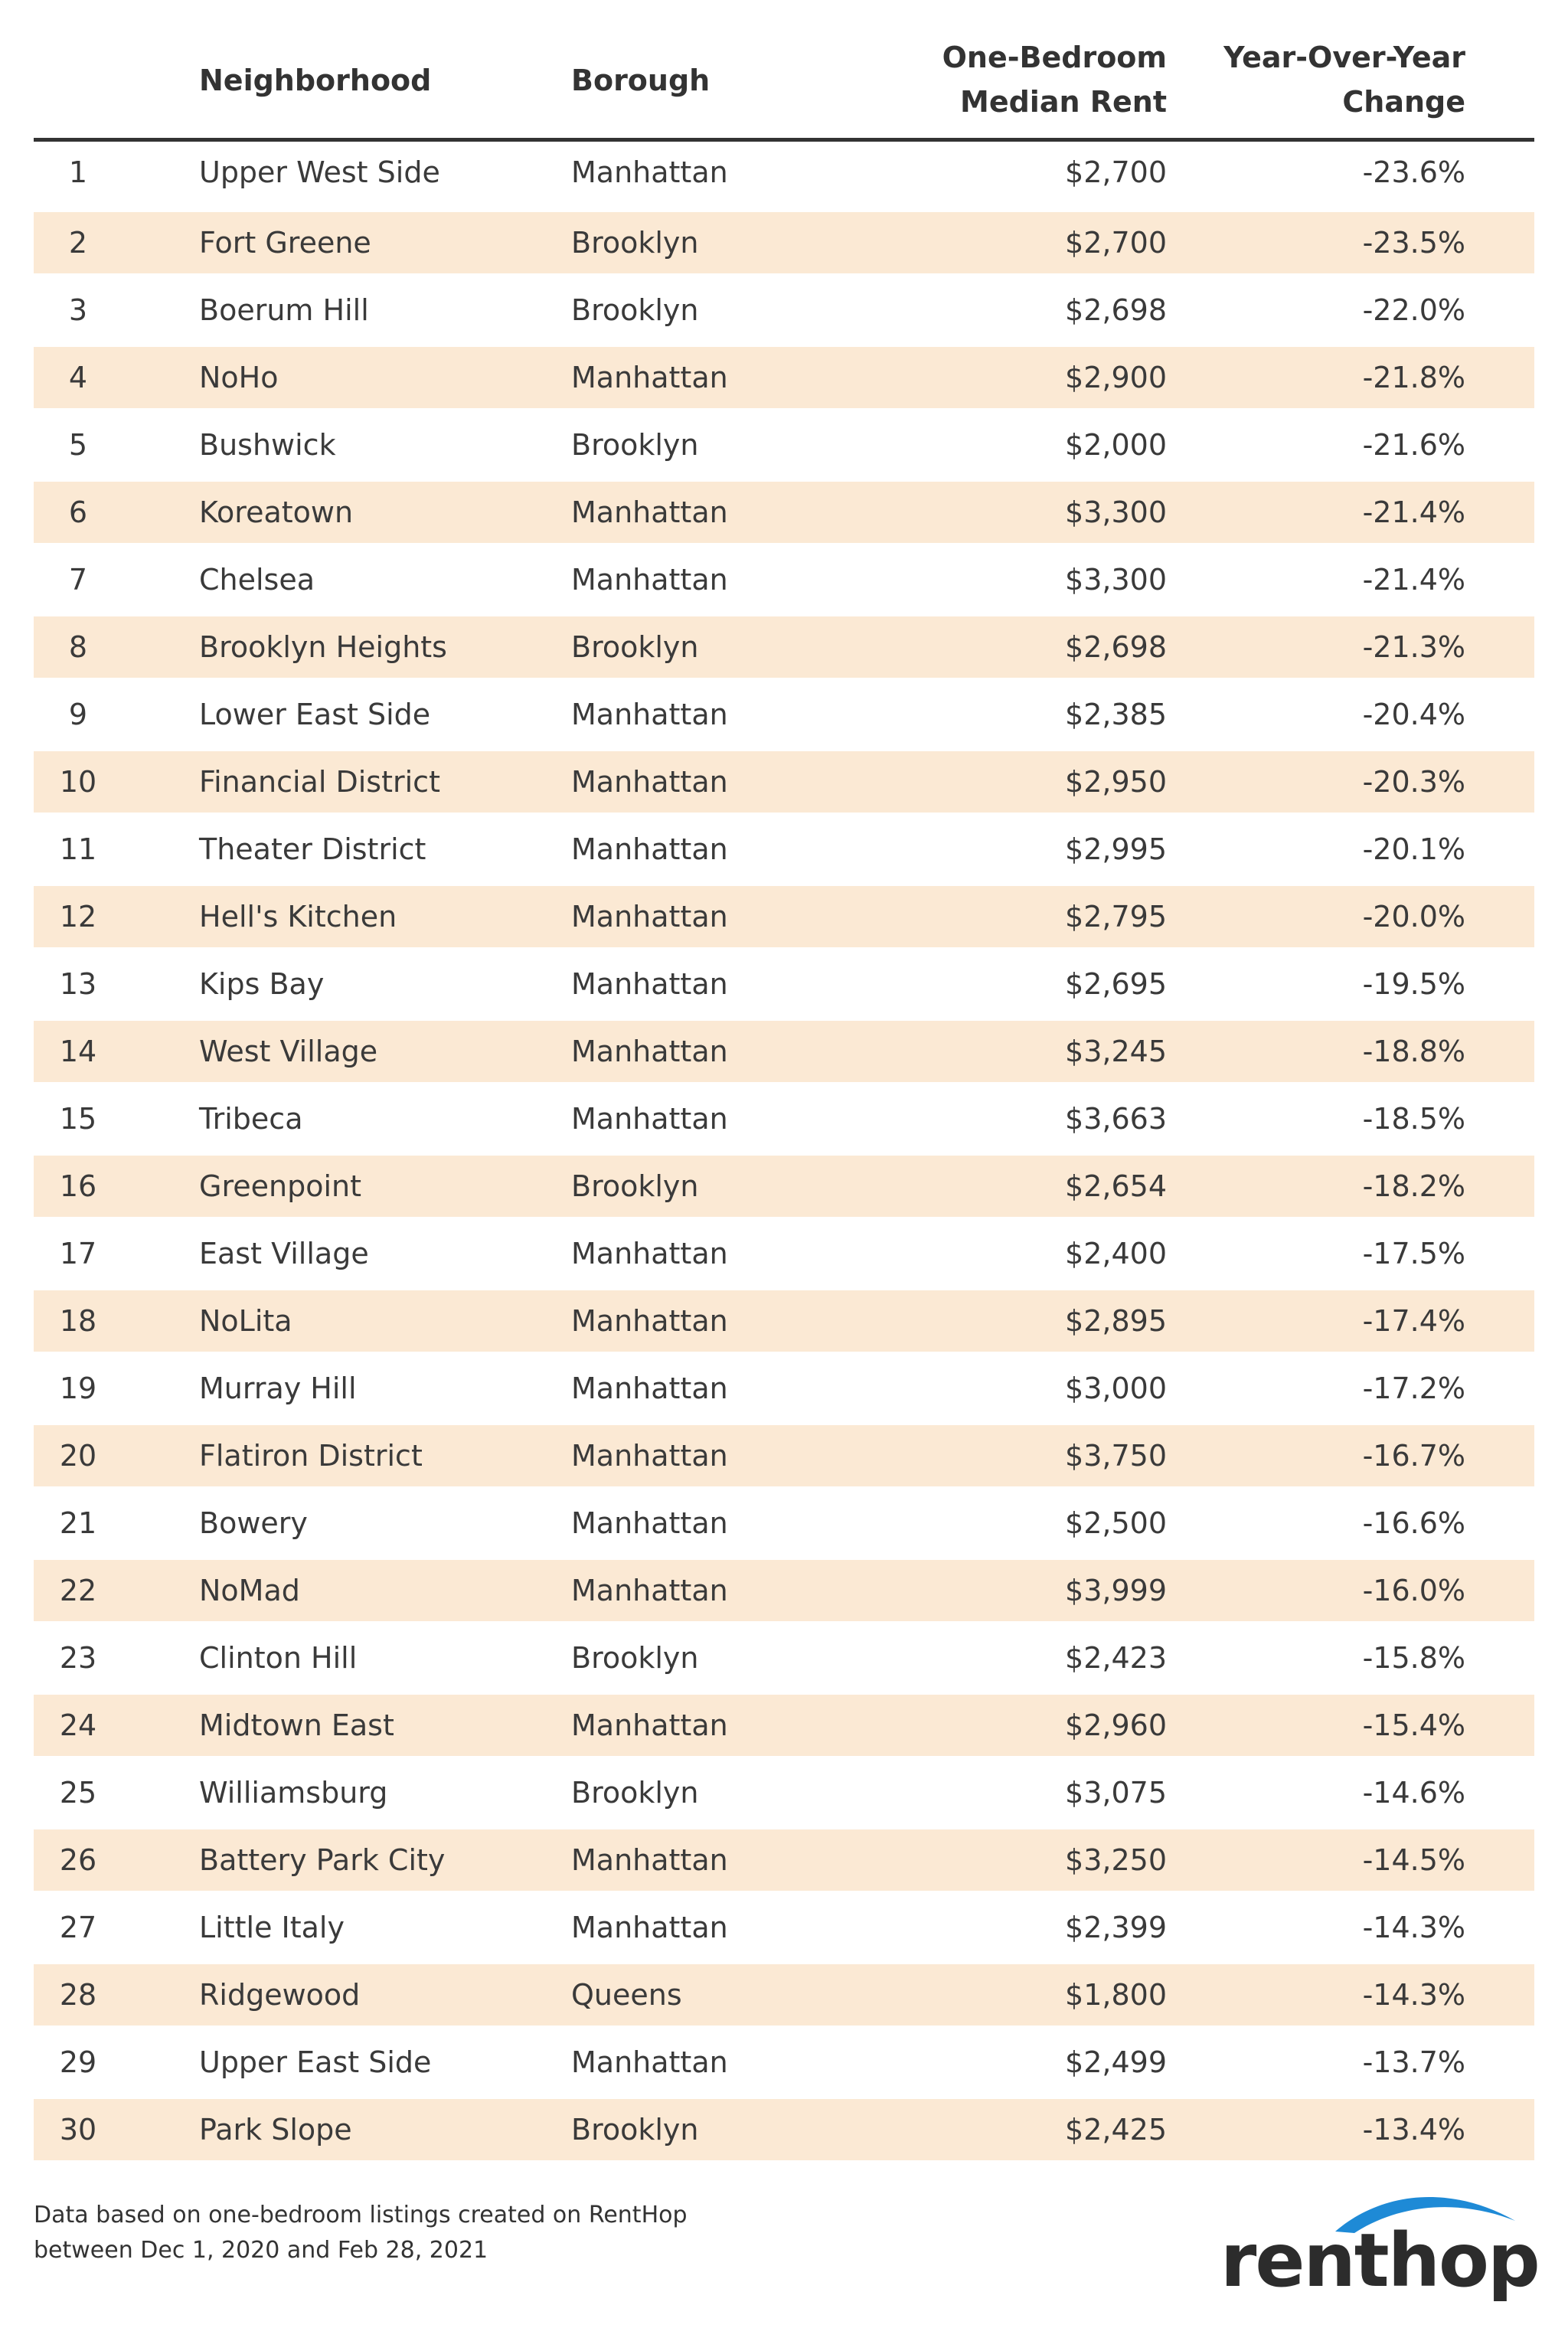 The height and width of the screenshot is (2328, 1568). I want to click on yoy-change-cell: -20.0%, so click(1413, 917).